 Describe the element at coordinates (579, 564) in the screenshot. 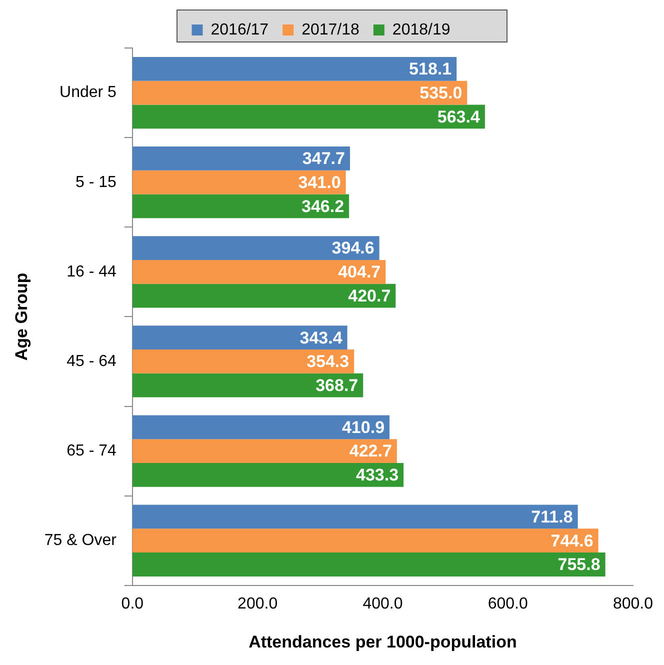

I see `data-label: 755.8` at that location.